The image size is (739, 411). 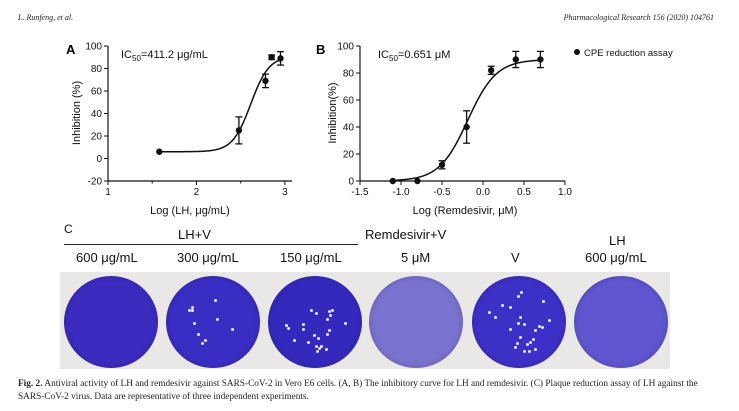 What do you see at coordinates (211, 244) in the screenshot?
I see `group-divider-line` at bounding box center [211, 244].